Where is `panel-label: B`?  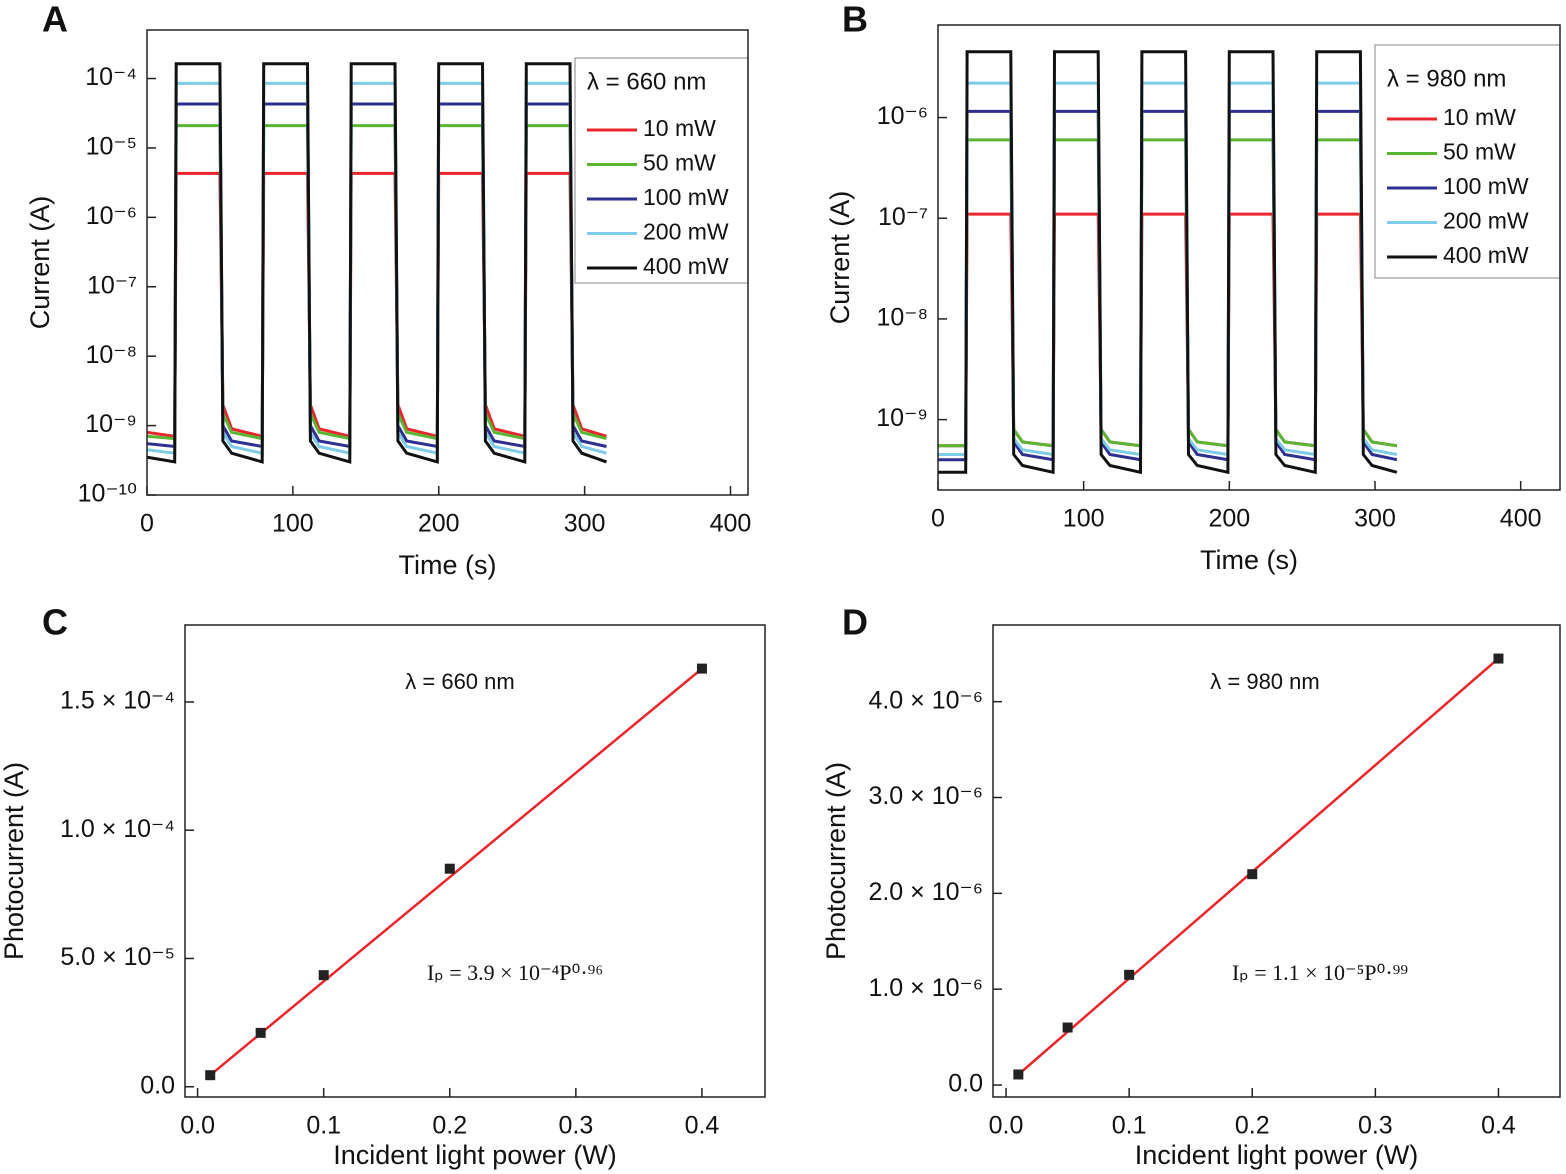
panel-label: B is located at coordinates (855, 20).